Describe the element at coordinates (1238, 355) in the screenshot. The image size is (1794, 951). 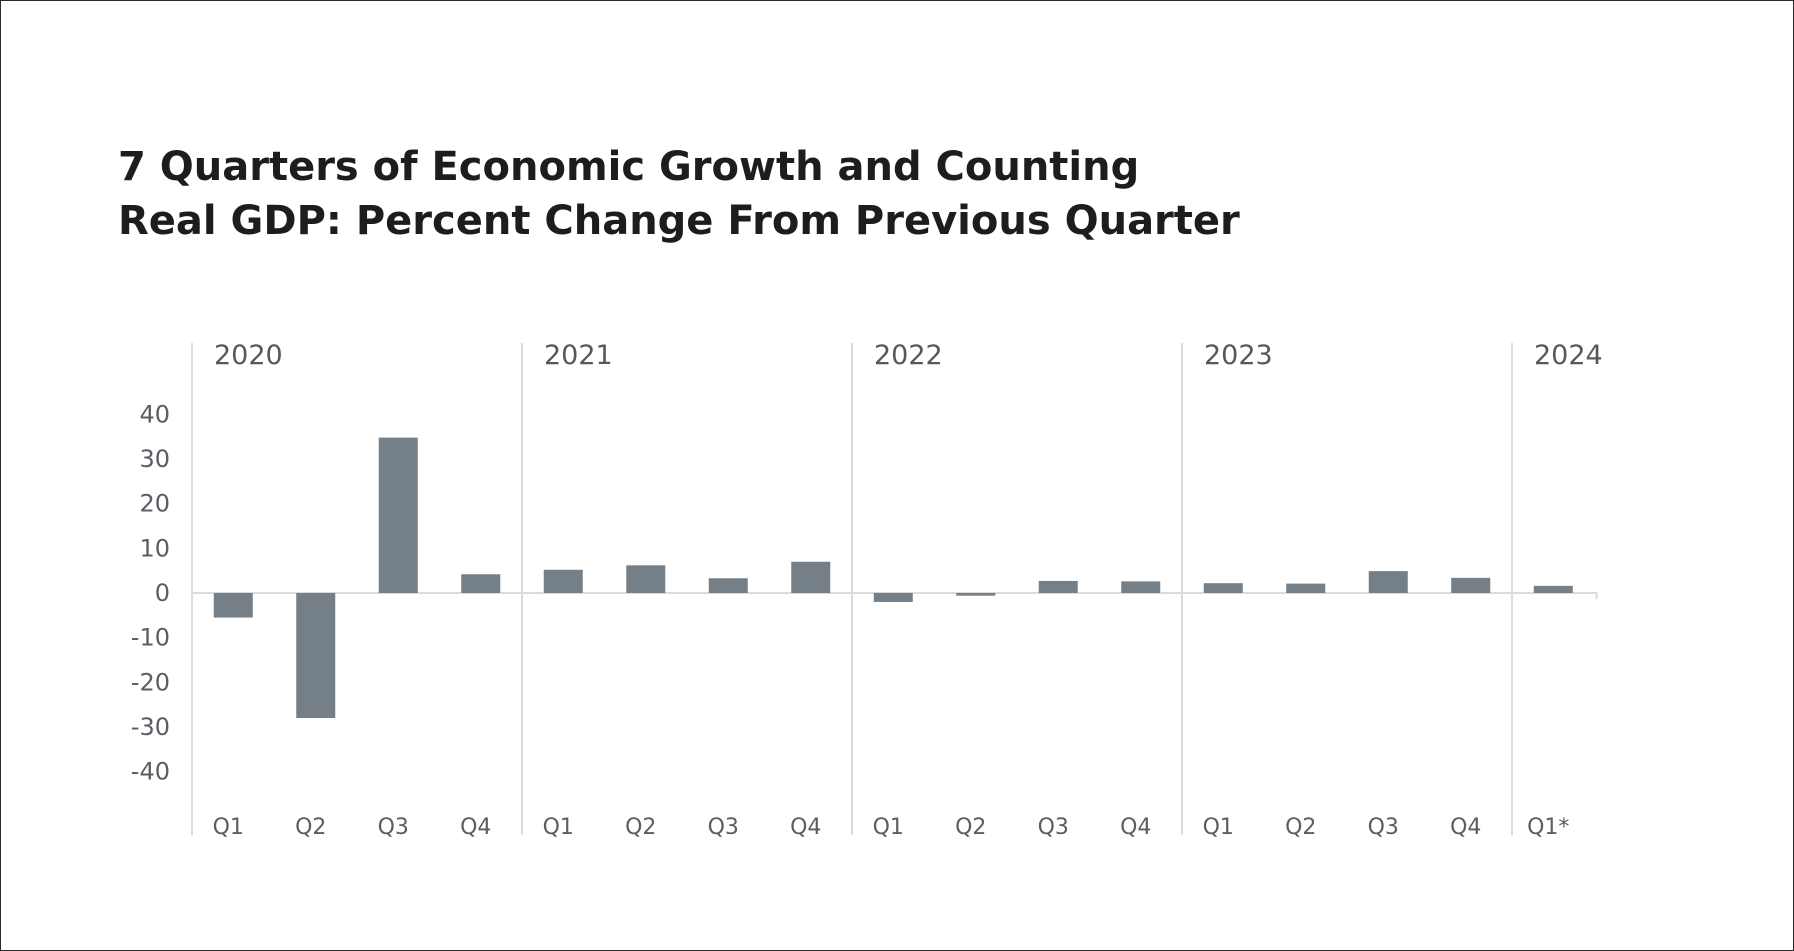
I see `year-label: 2023` at that location.